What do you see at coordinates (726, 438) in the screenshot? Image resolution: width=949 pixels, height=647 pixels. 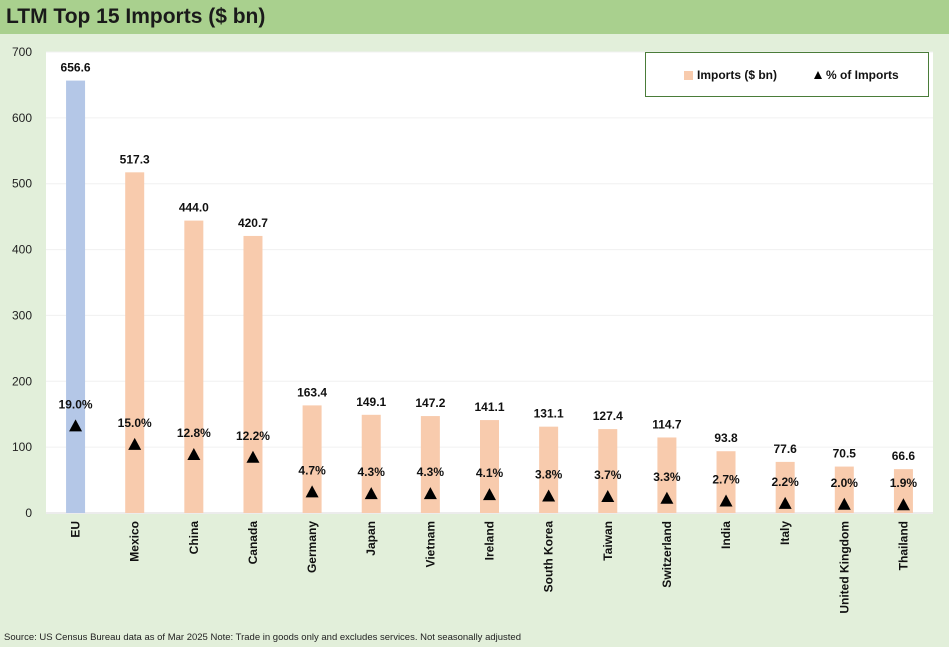 I see `bar-value-label: 93.8` at bounding box center [726, 438].